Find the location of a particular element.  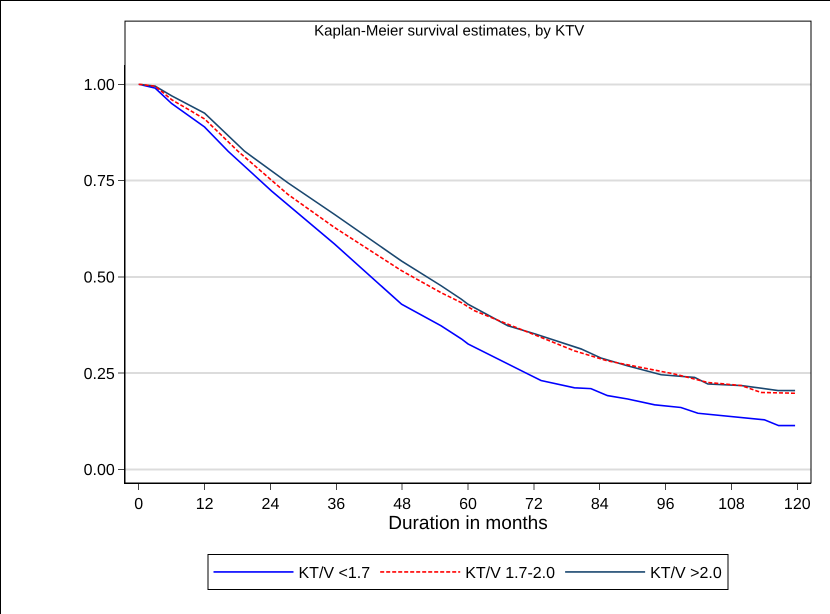

legend-label: KT/V >2.0 is located at coordinates (686, 573).